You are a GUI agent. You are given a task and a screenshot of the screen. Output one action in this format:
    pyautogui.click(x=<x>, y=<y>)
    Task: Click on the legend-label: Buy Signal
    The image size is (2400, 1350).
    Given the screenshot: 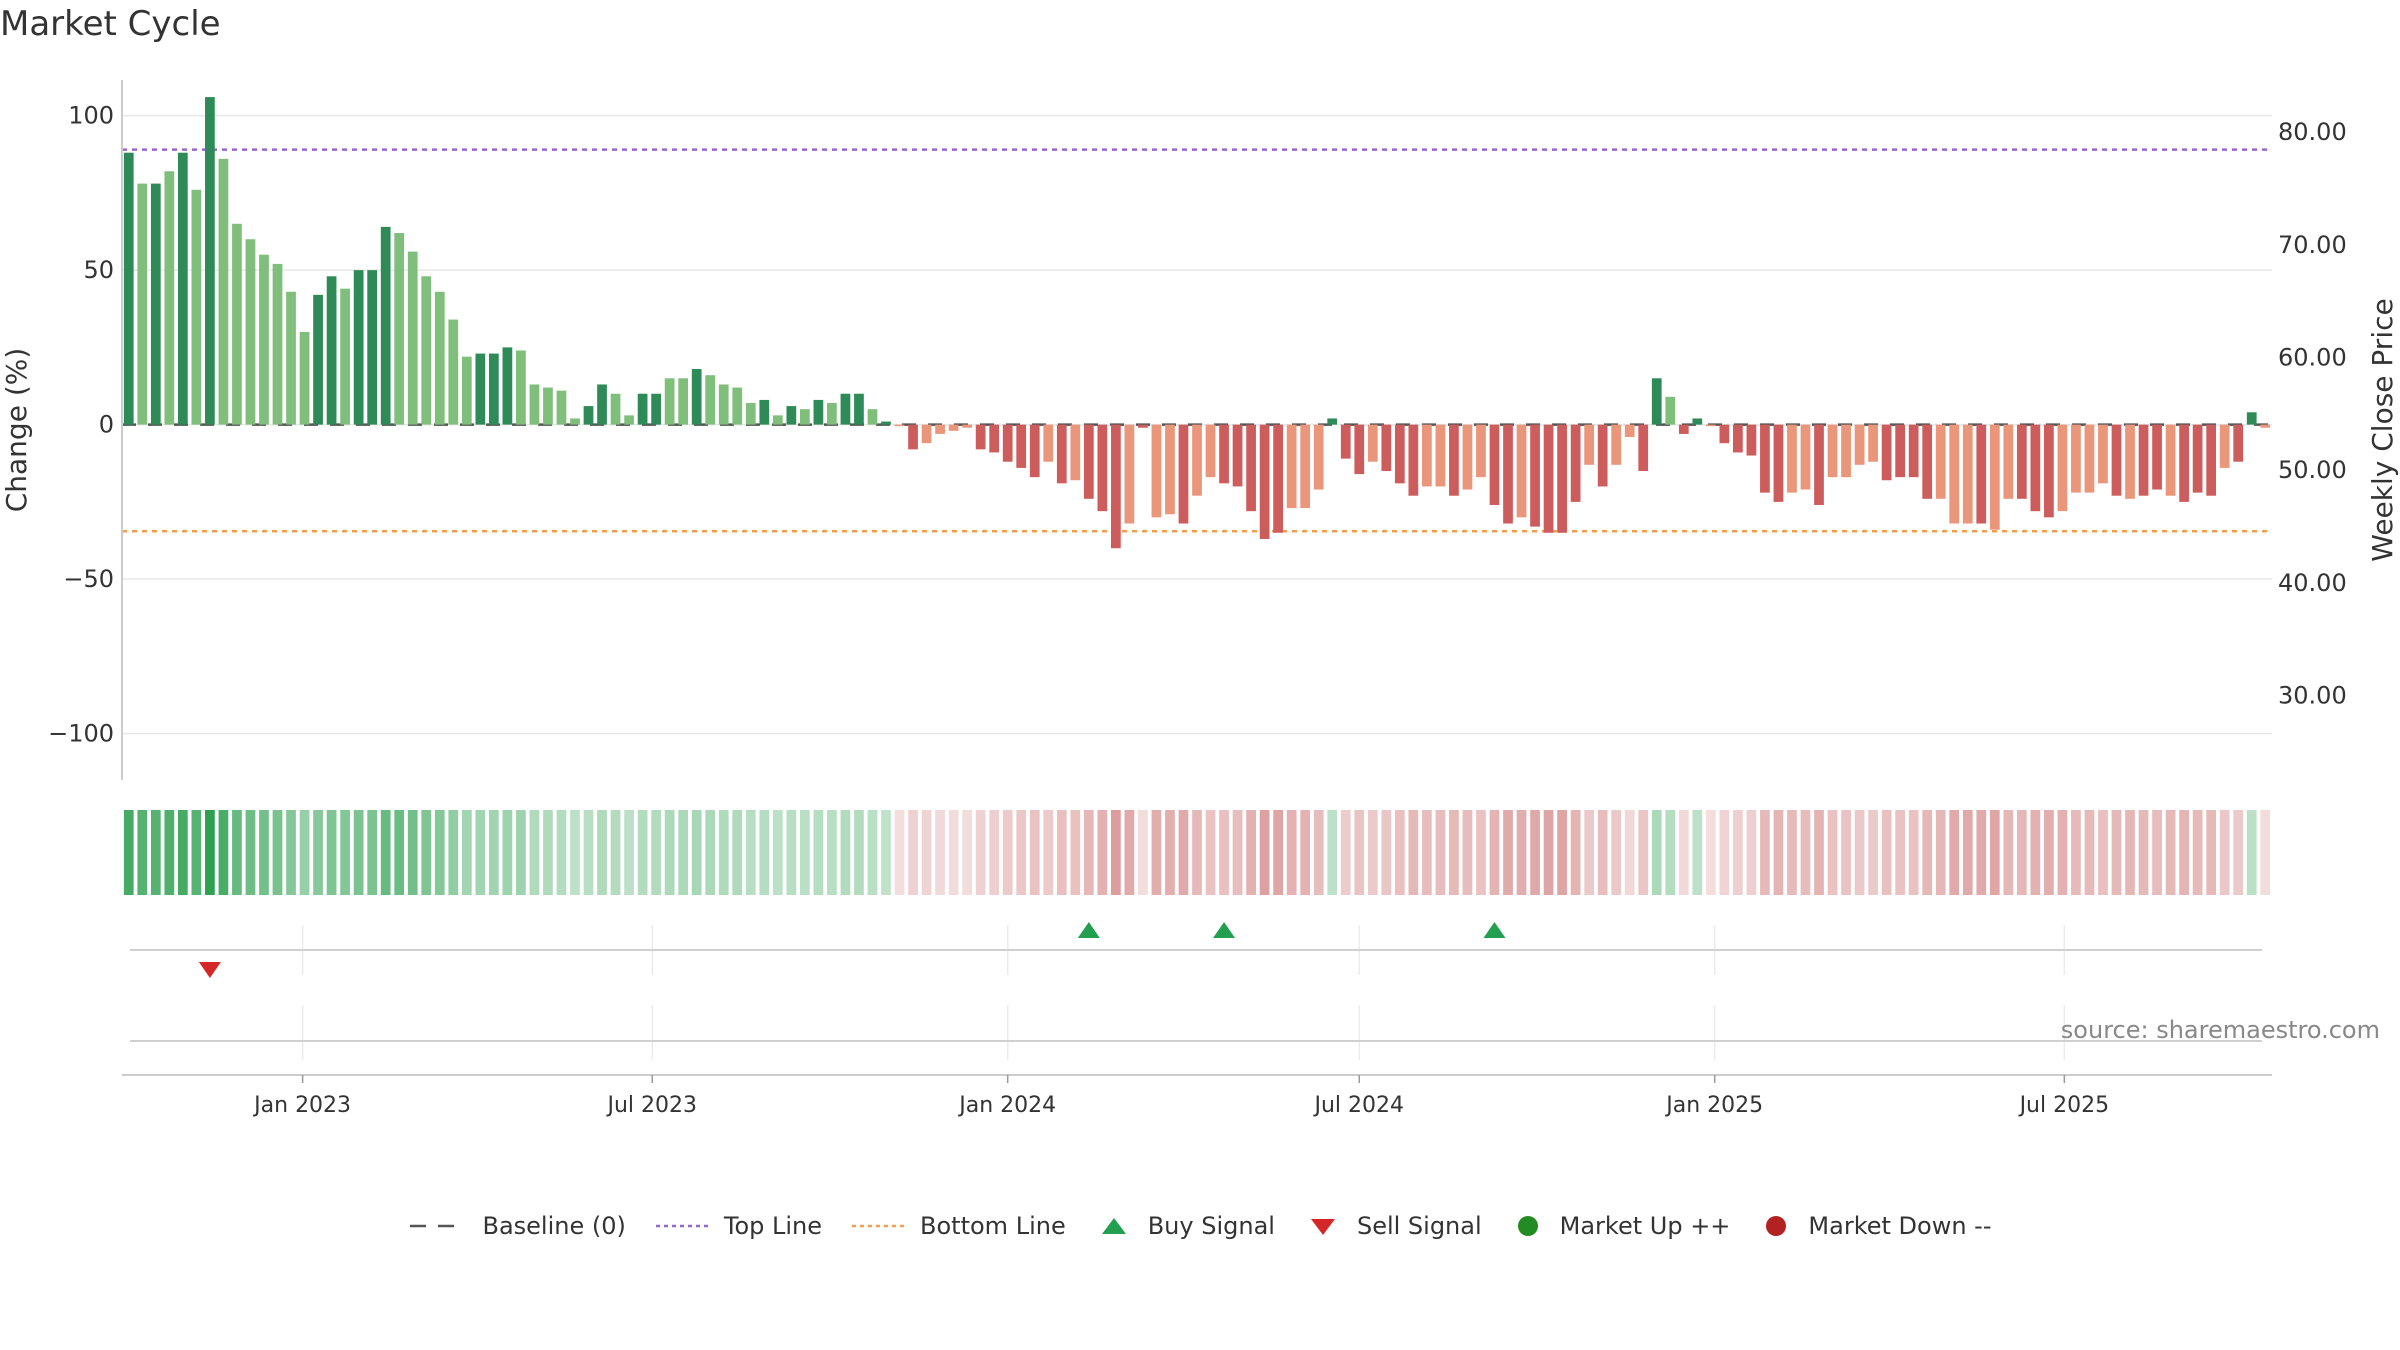 What is the action you would take?
    pyautogui.click(x=1211, y=1226)
    